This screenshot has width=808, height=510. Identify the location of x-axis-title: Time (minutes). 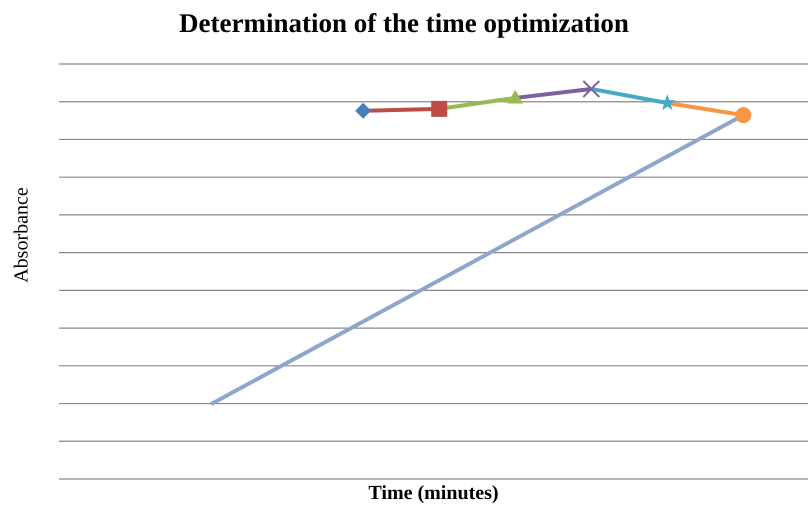
(433, 493).